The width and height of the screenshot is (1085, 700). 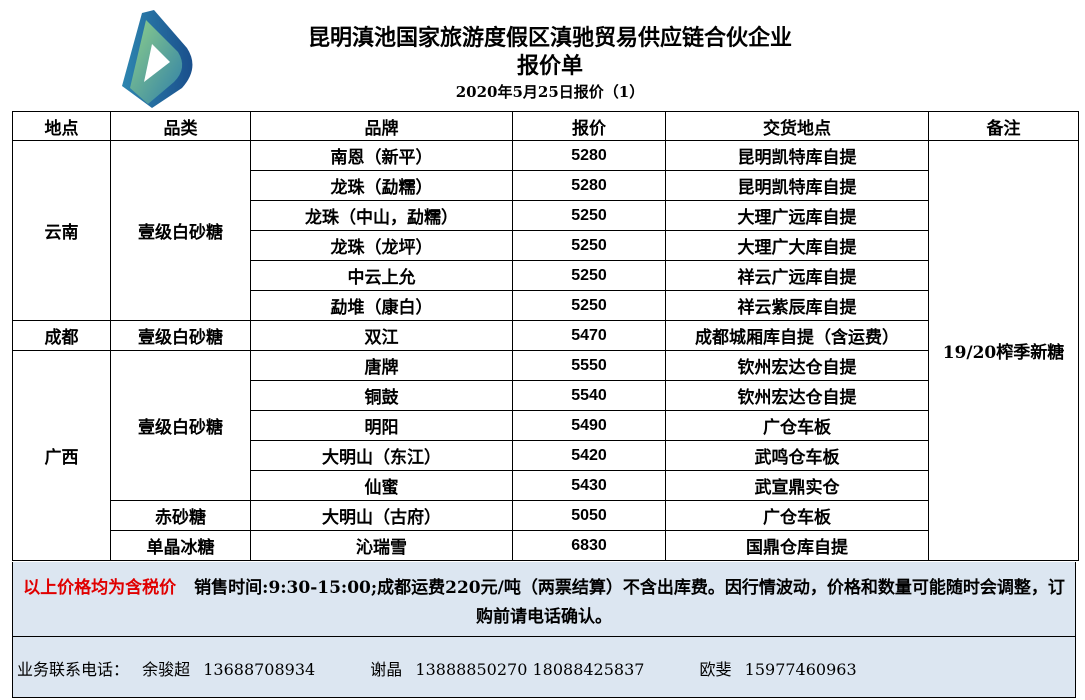 What do you see at coordinates (589, 455) in the screenshot?
I see `price-cell: 5420` at bounding box center [589, 455].